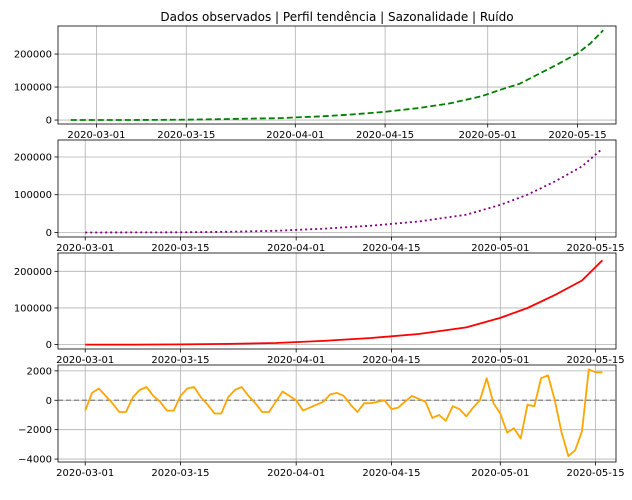  What do you see at coordinates (344, 191) in the screenshot?
I see `series-line-trend` at bounding box center [344, 191].